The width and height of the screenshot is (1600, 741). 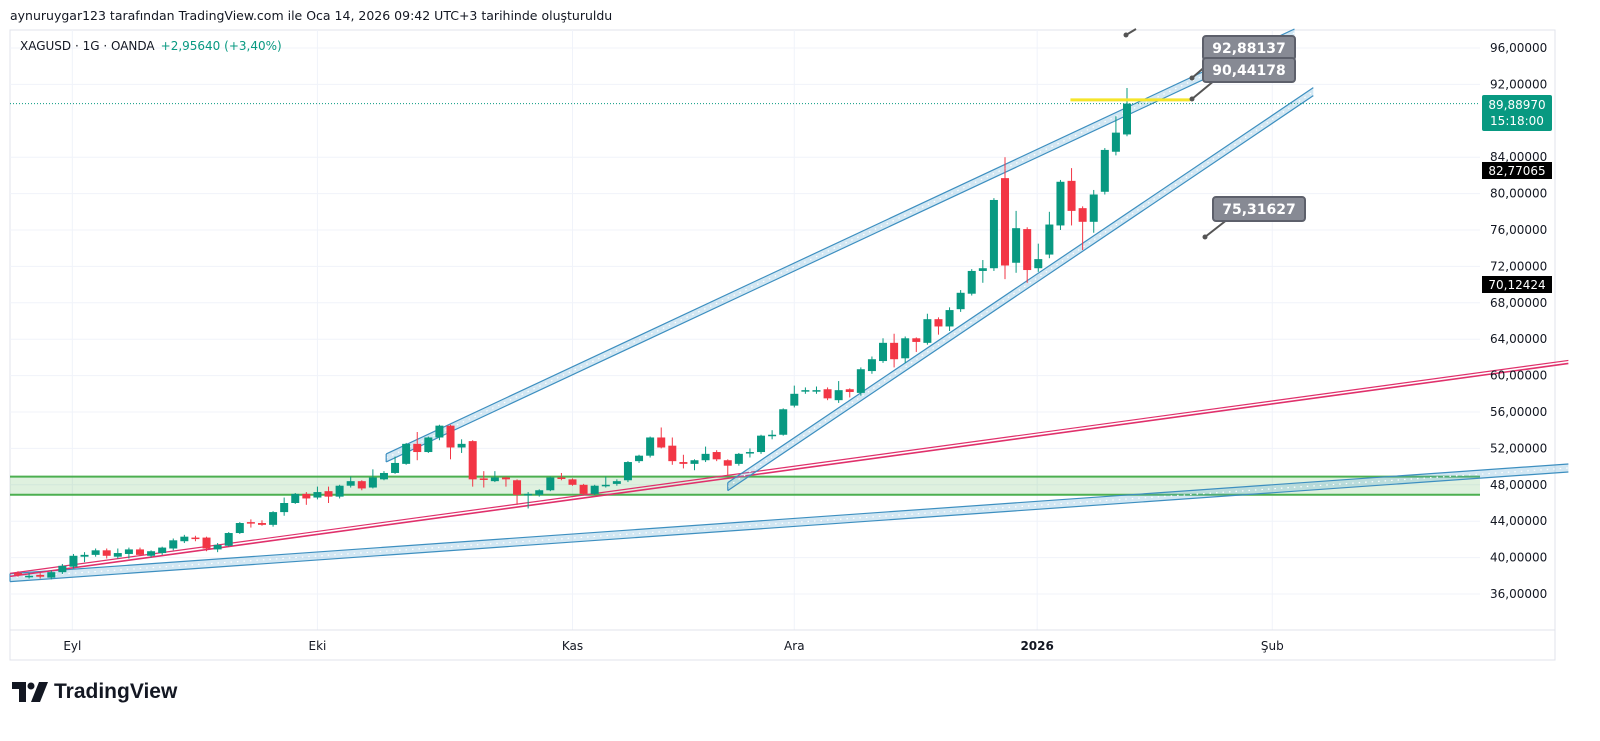 What do you see at coordinates (1517, 121) in the screenshot?
I see `bar-countdown: 15:18:00` at bounding box center [1517, 121].